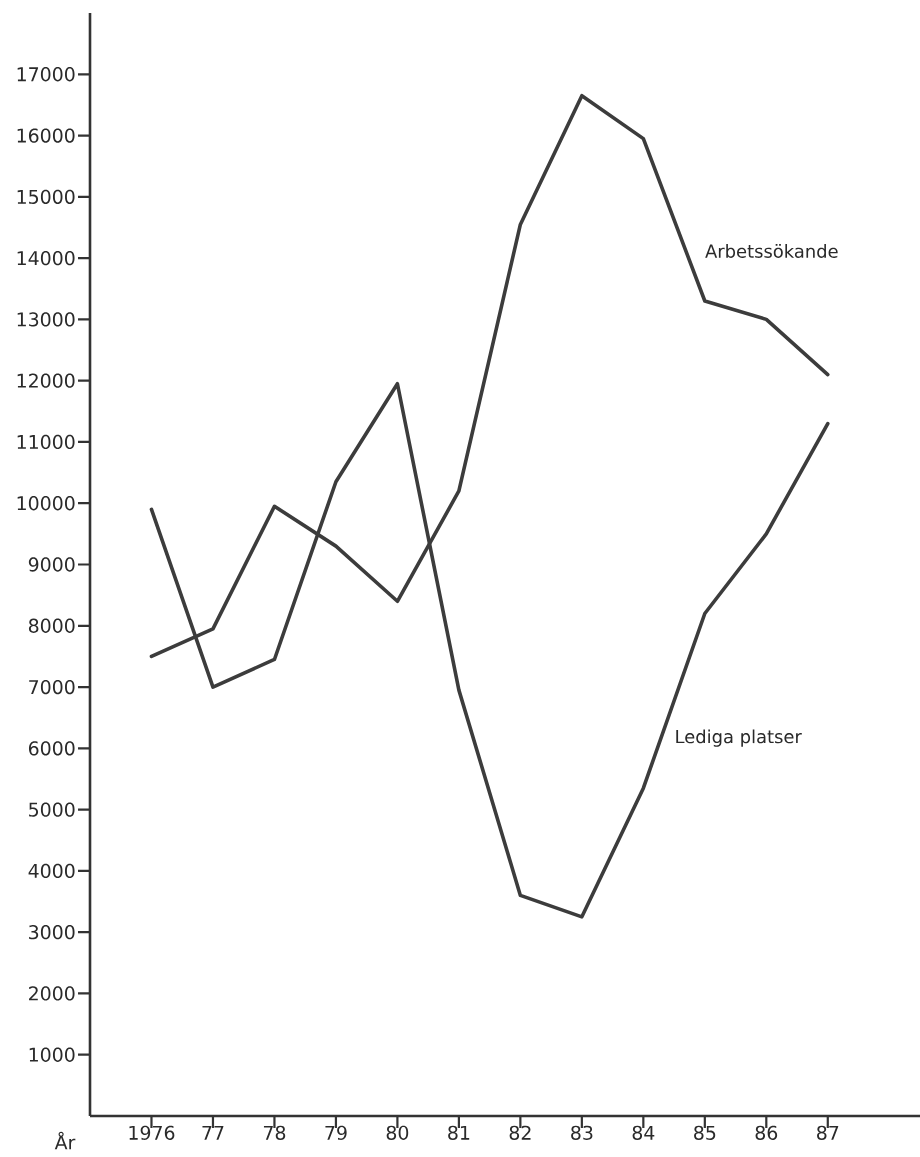  I want to click on x-tick-label: 79, so click(336, 1132).